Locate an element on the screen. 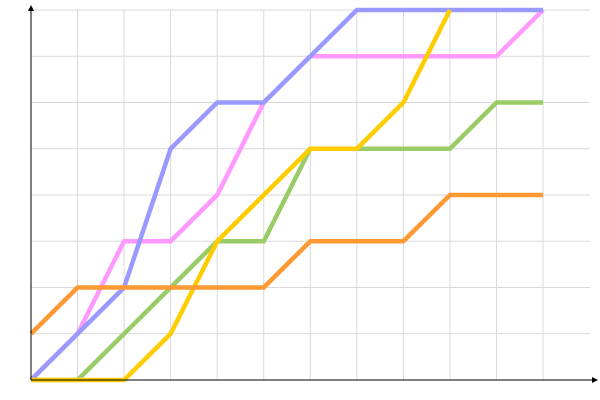 This screenshot has height=400, width=600. y-axis-arrow-icon is located at coordinates (31, 8).